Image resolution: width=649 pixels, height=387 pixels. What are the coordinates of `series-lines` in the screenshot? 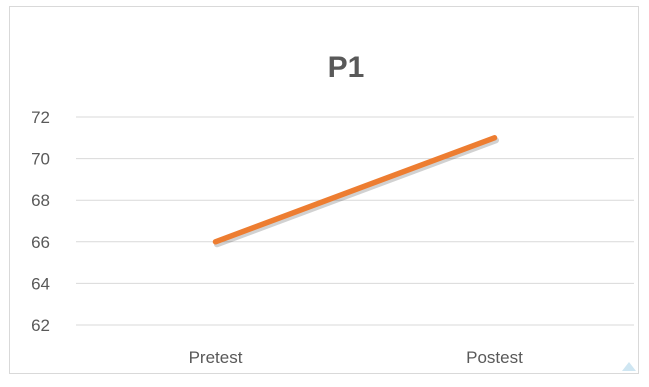 It's located at (355, 191).